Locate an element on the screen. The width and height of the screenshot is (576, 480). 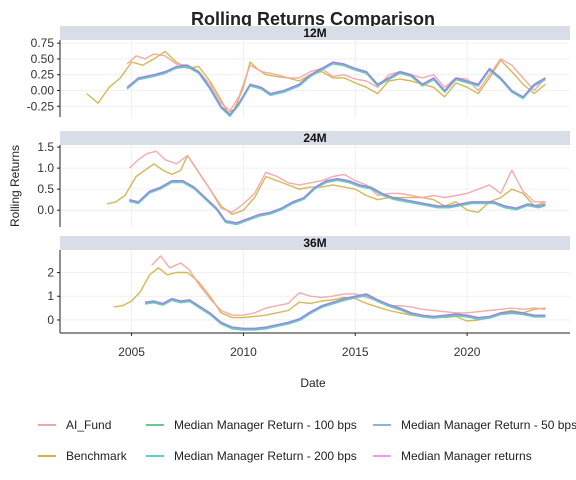
legend-item-ai-fund: AI_Fund is located at coordinates (74, 425).